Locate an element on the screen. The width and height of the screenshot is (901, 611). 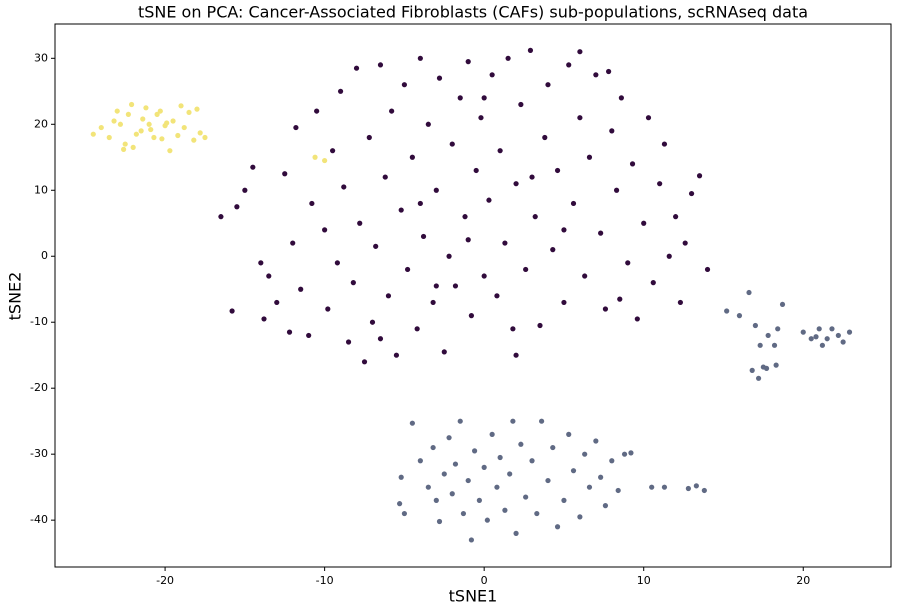
y-axis-label: tSNE2 is located at coordinates (15, 296).